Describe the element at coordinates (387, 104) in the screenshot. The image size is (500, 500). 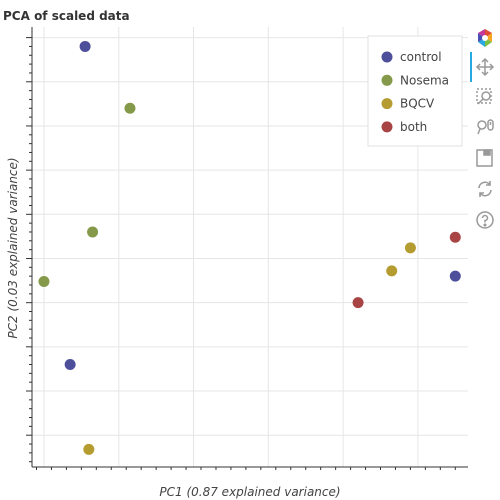
I see `legend-marker-bqcv` at that location.